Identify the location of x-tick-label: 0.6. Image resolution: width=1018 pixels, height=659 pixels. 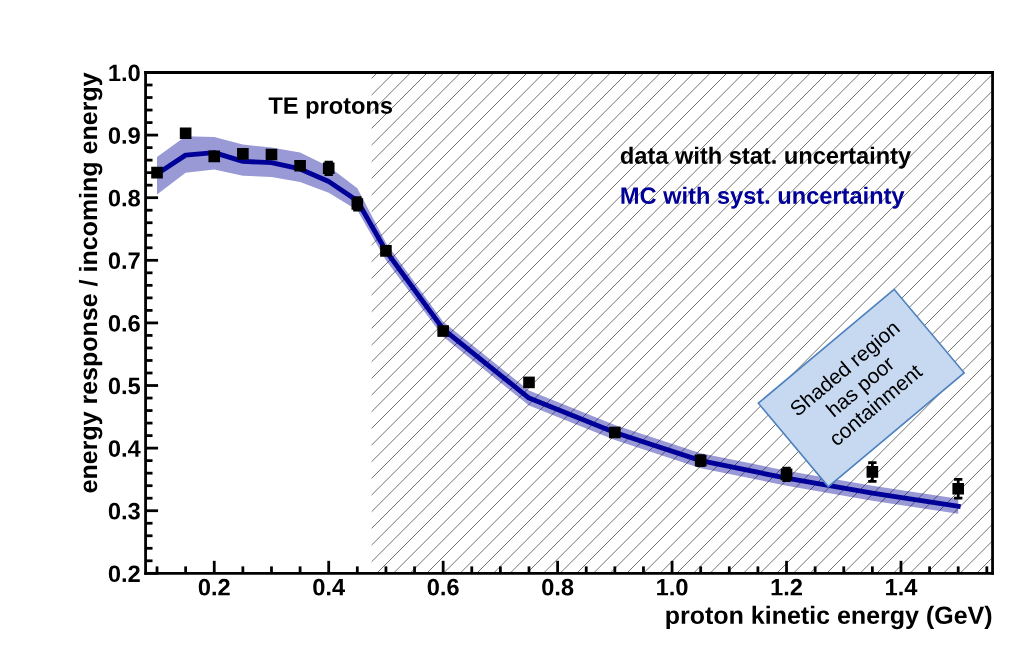
(443, 587).